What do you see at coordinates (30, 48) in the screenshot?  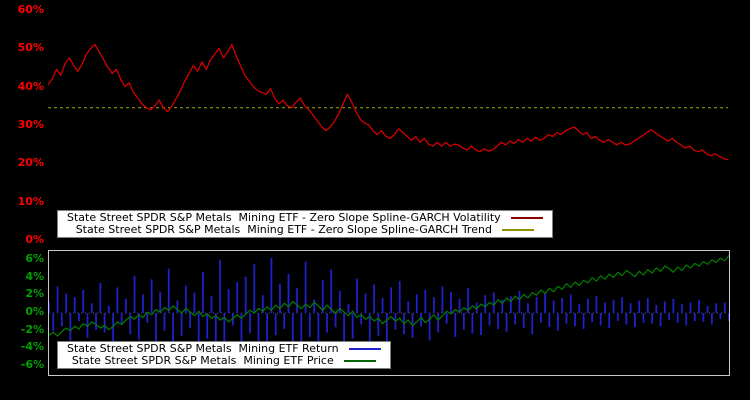 I see `y-tick-label: 50%` at bounding box center [30, 48].